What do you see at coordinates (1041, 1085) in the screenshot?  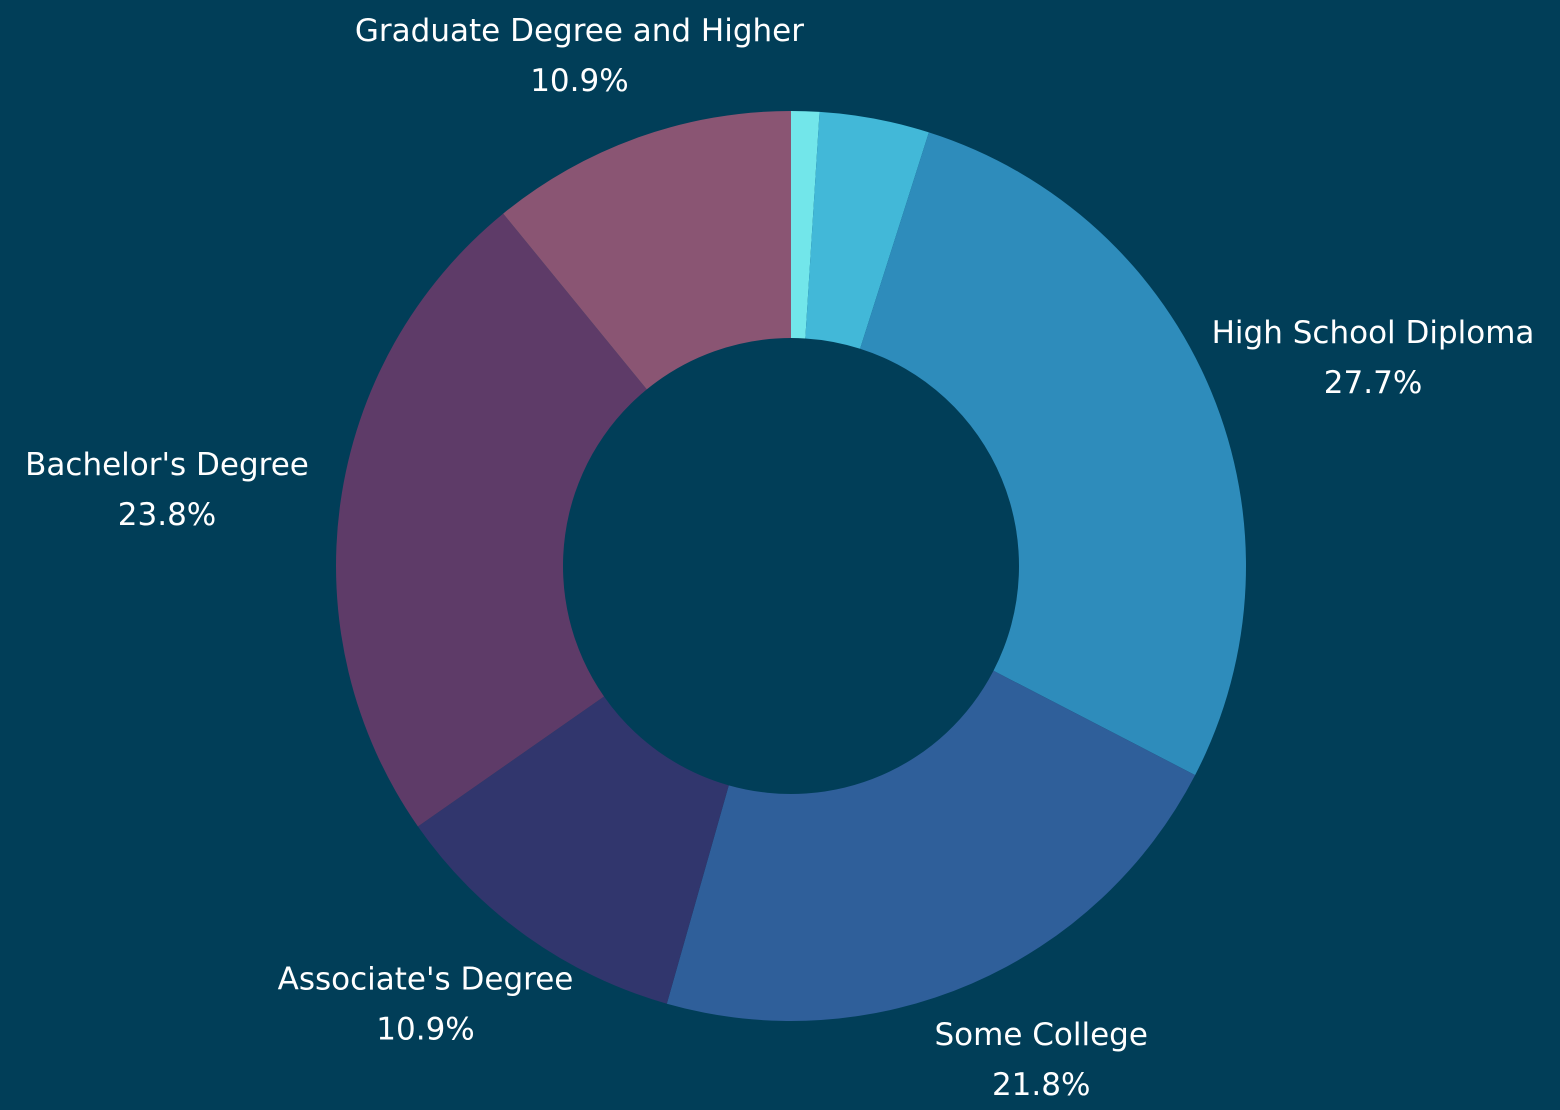 I see `slice-value-label: 21.8%` at bounding box center [1041, 1085].